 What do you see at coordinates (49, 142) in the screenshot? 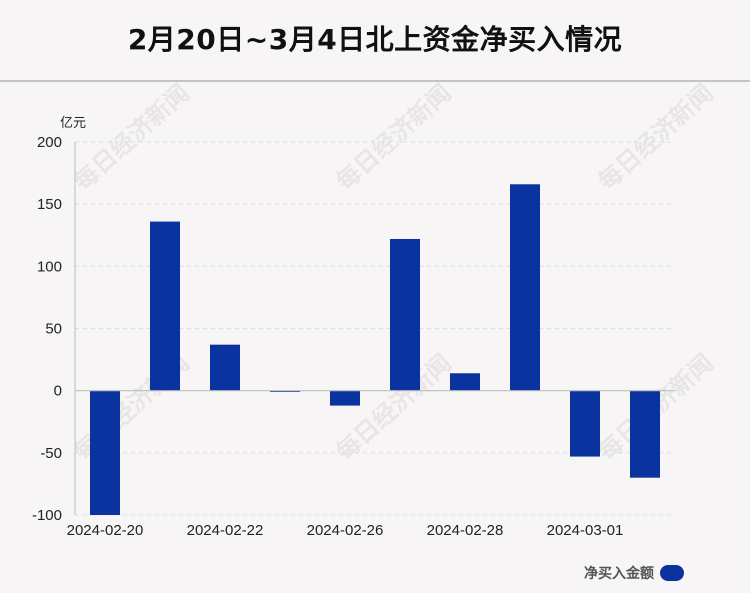
I see `y-tick-label: 200` at bounding box center [49, 142].